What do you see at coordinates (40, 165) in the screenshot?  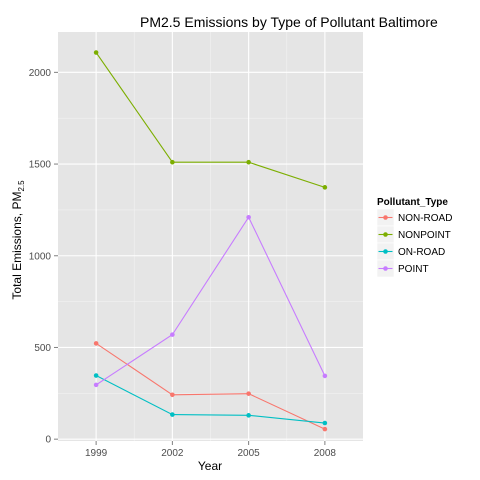 I see `y-tick-label: 1500` at bounding box center [40, 165].